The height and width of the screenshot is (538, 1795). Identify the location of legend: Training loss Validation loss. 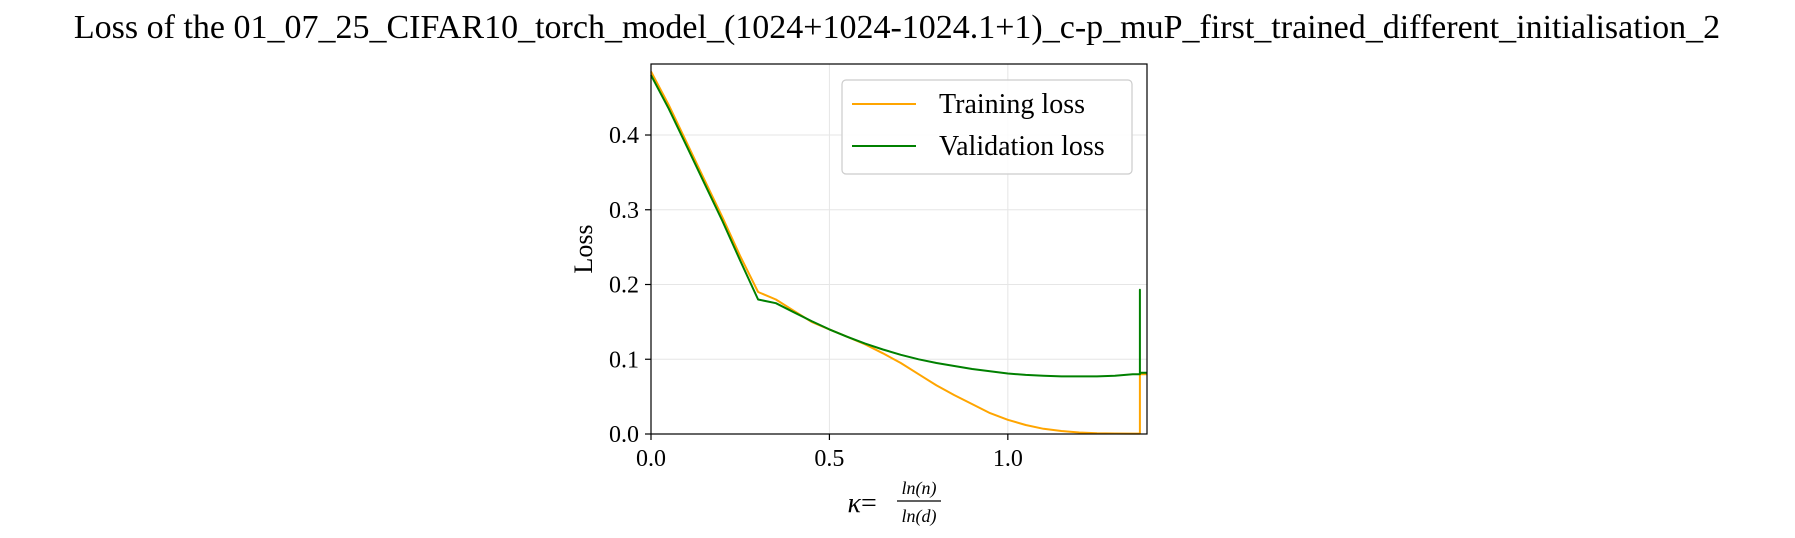
(987, 127).